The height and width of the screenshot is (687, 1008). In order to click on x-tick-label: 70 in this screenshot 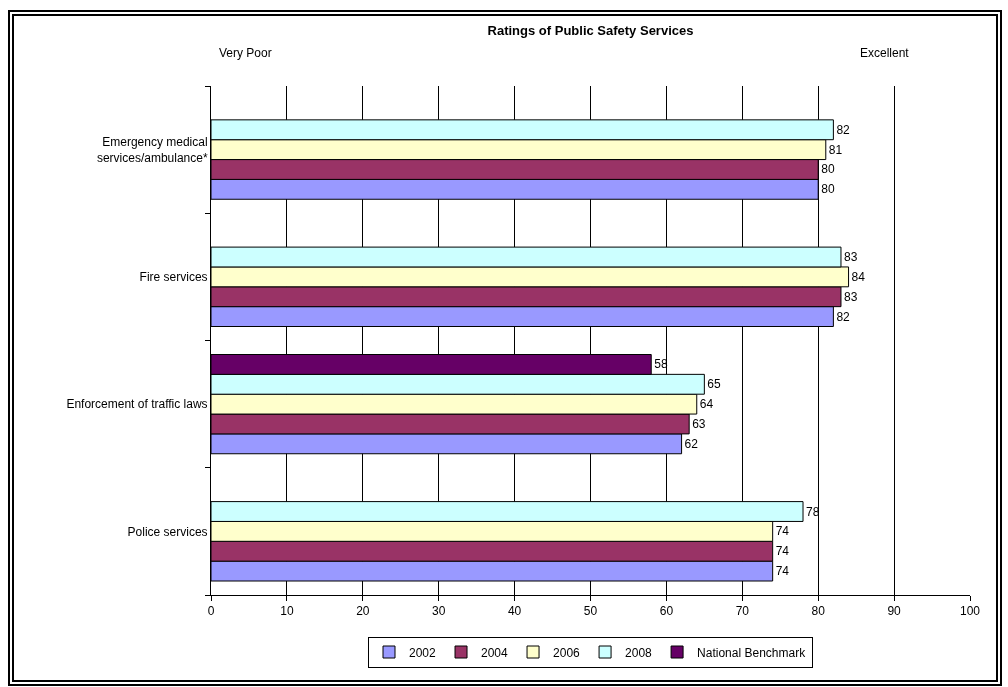, I will do `click(742, 611)`.